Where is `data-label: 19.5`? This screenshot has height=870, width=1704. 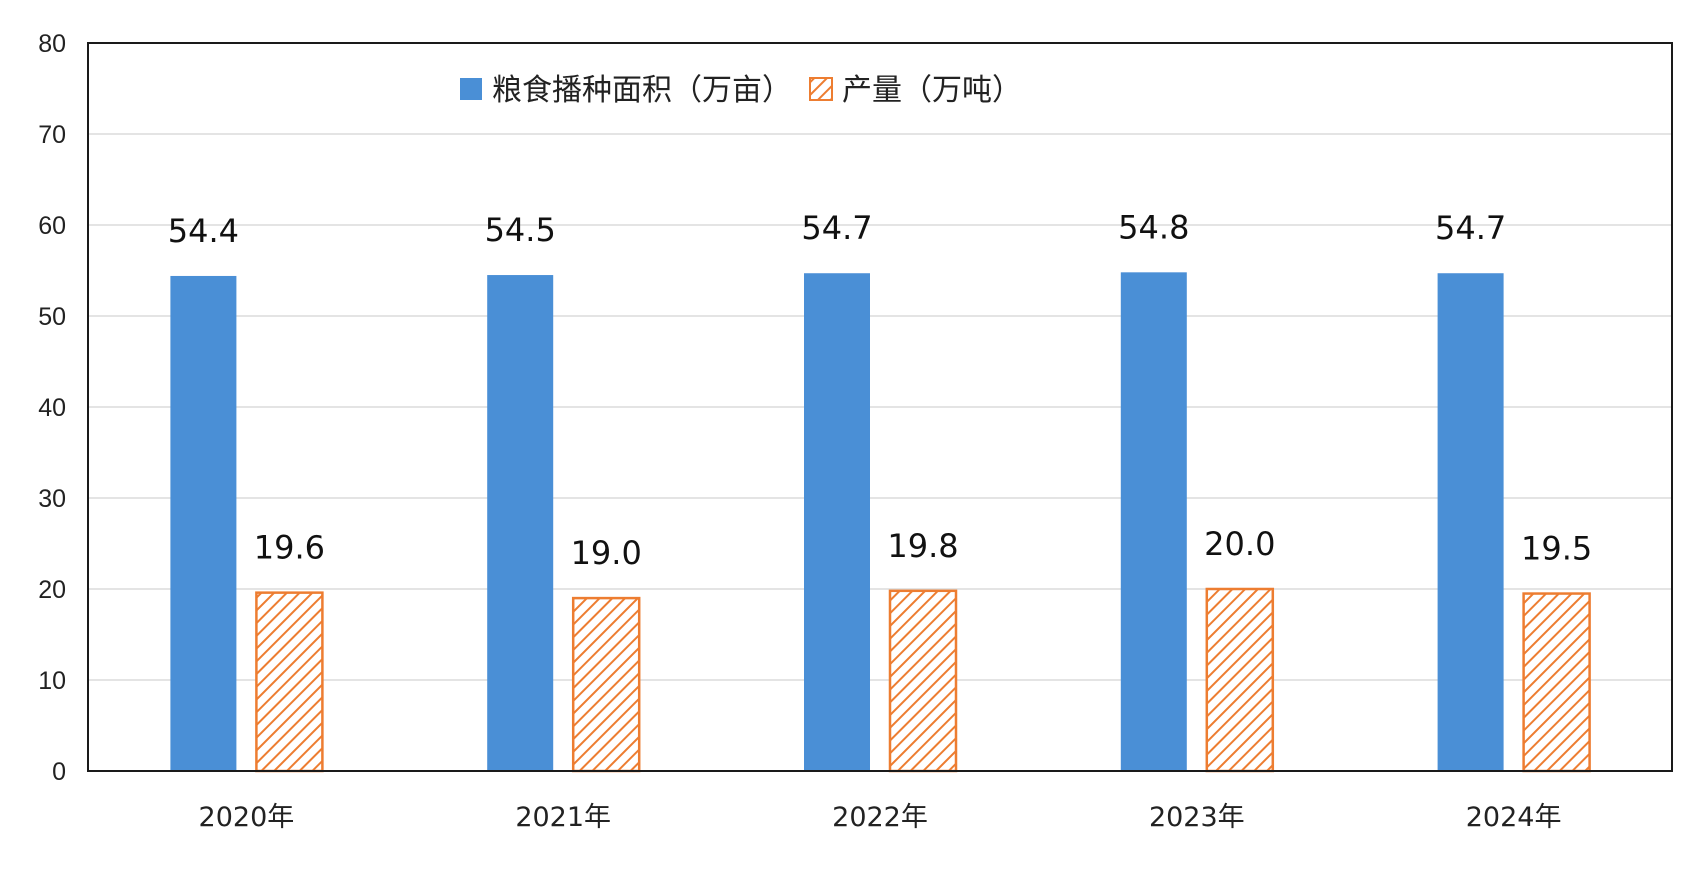
data-label: 19.5 is located at coordinates (1556, 549).